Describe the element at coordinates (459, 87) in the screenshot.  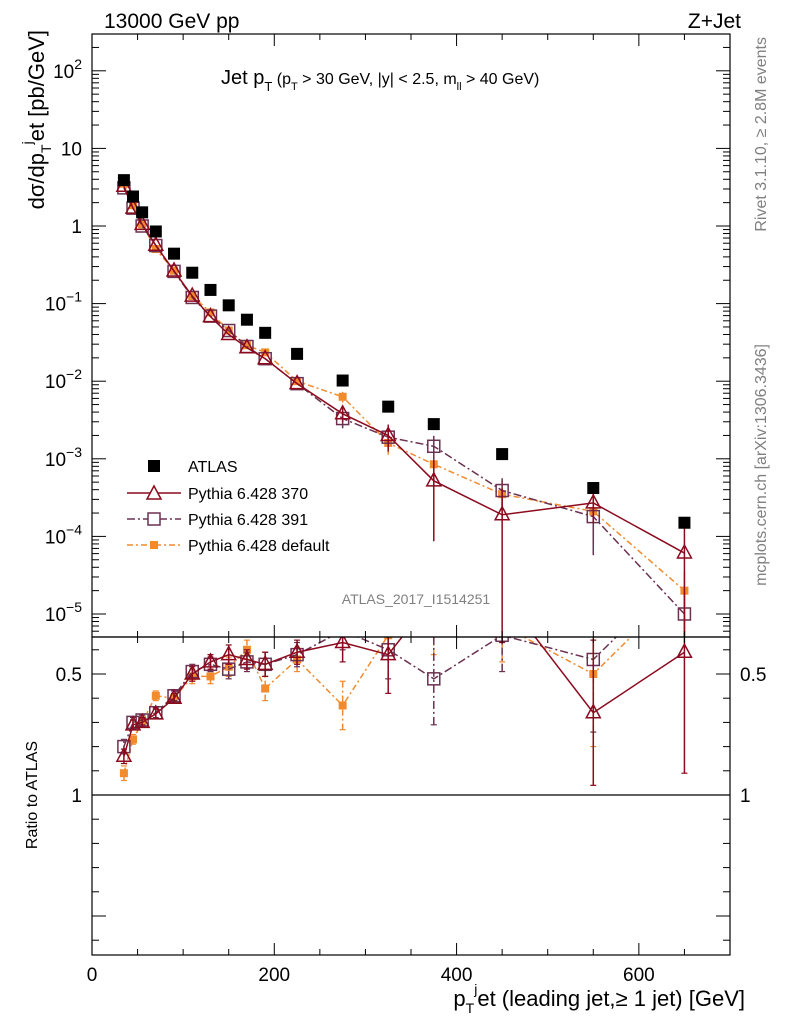
I see `title-cut-sub2: ll` at that location.